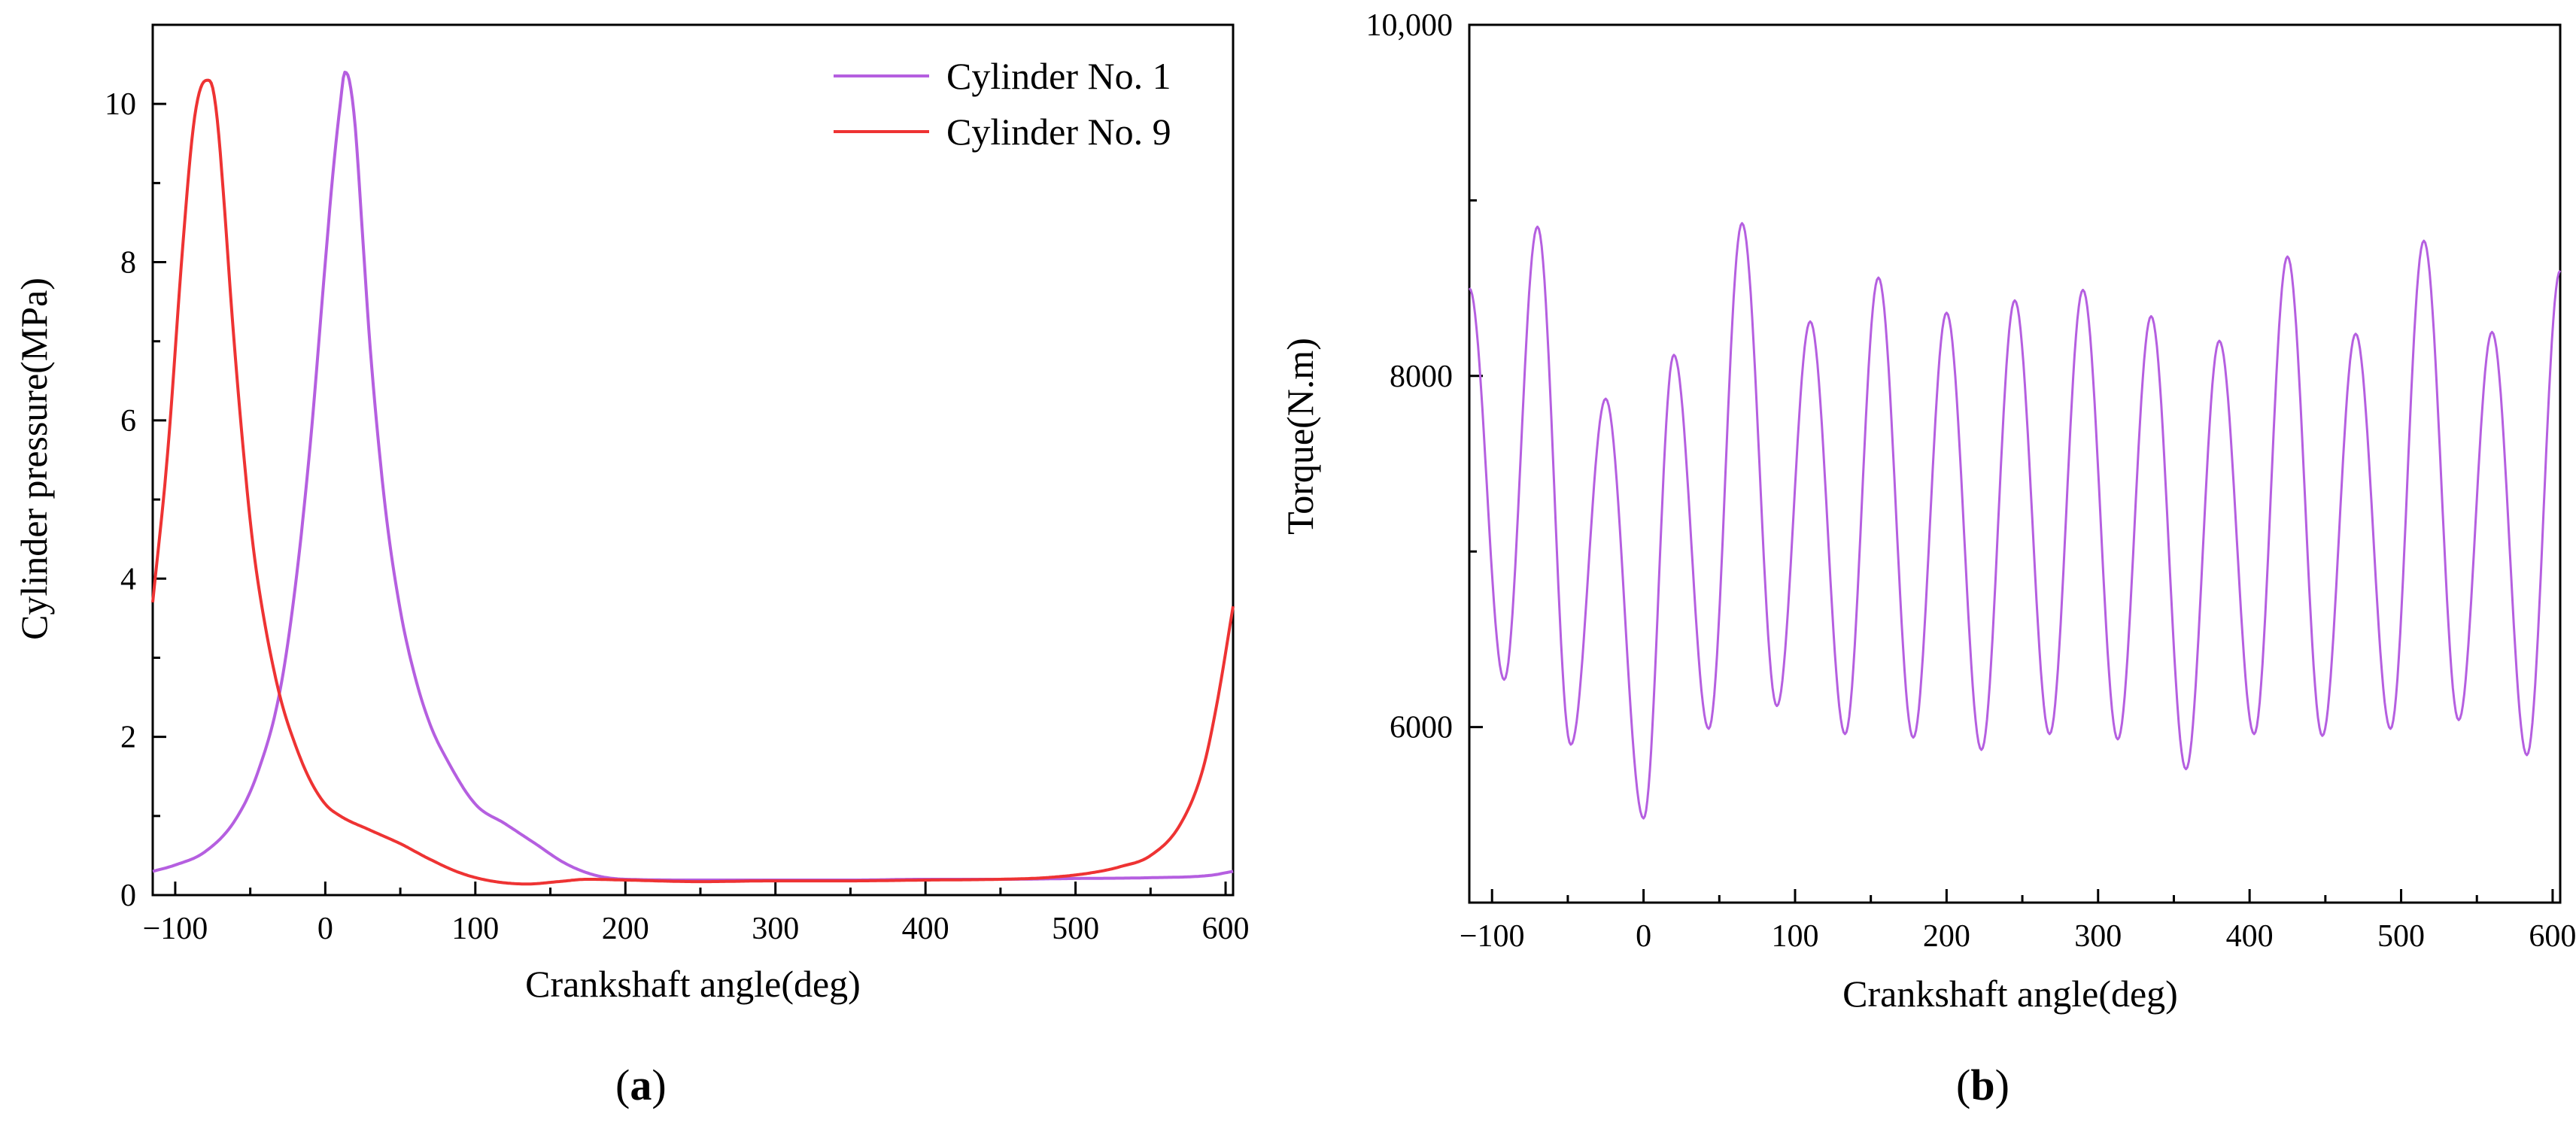  I want to click on y-tick-label: 6, so click(128, 421).